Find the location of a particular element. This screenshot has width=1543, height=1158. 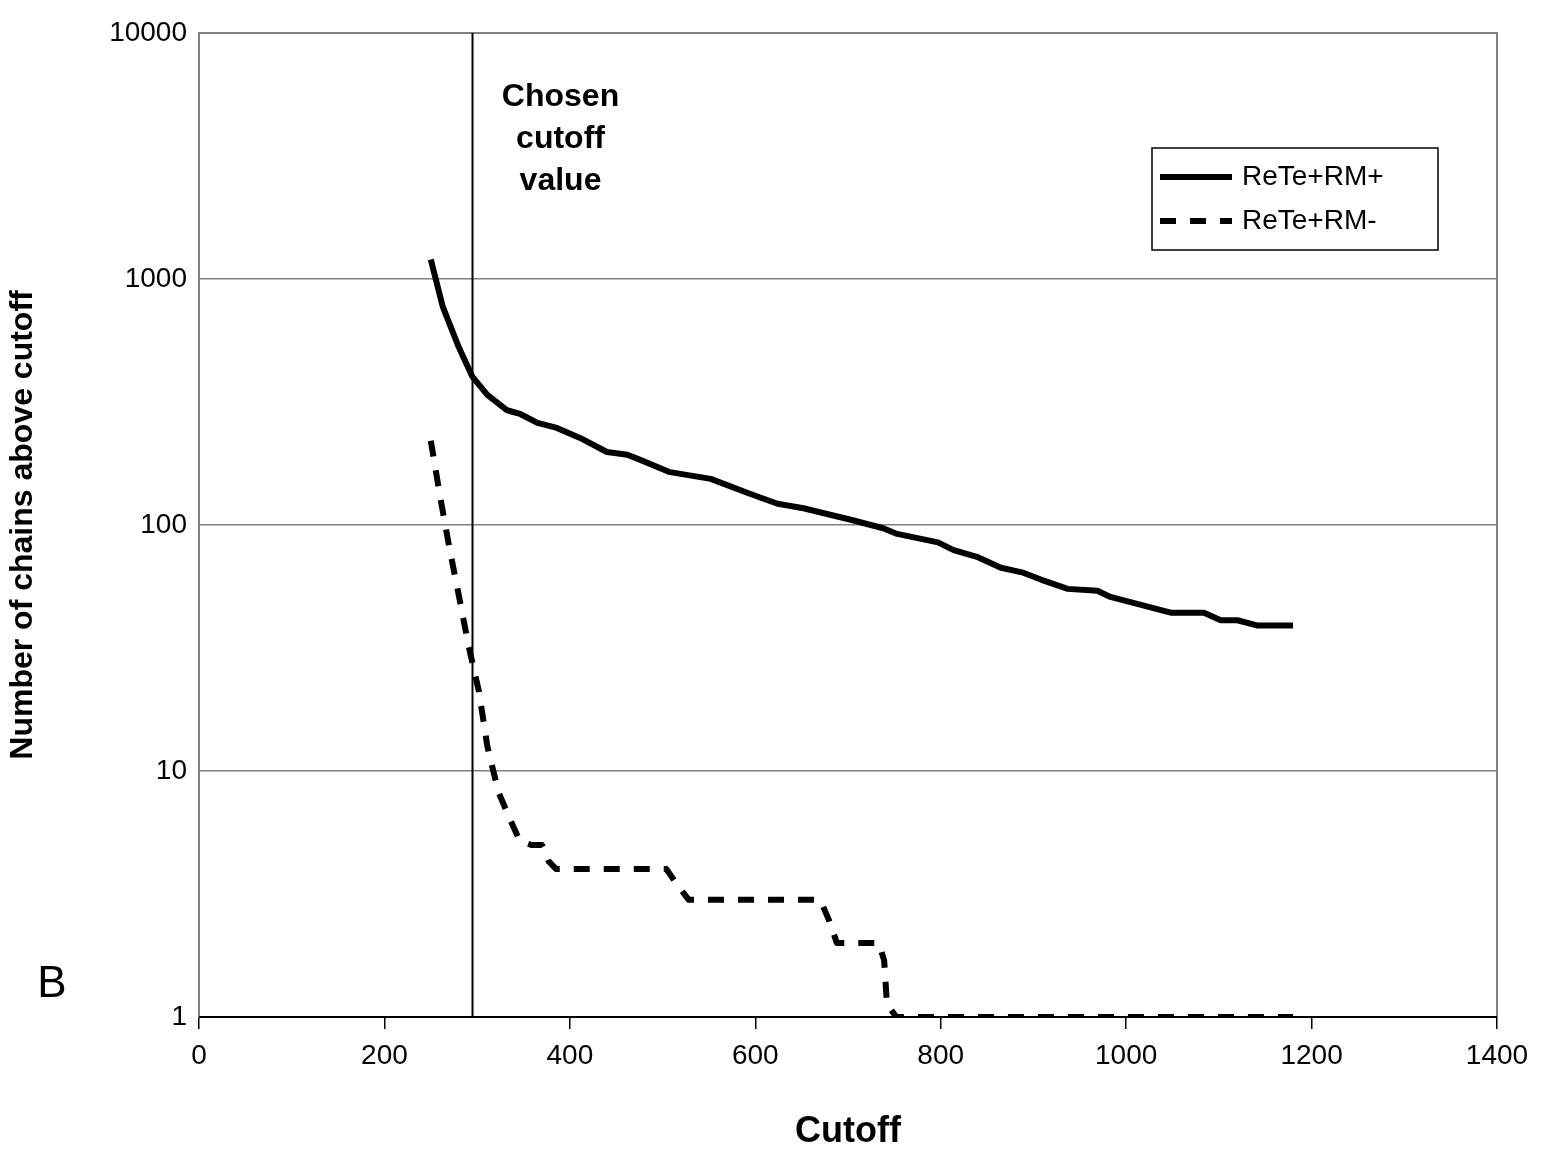

x-tick-label: 800 is located at coordinates (941, 1054).